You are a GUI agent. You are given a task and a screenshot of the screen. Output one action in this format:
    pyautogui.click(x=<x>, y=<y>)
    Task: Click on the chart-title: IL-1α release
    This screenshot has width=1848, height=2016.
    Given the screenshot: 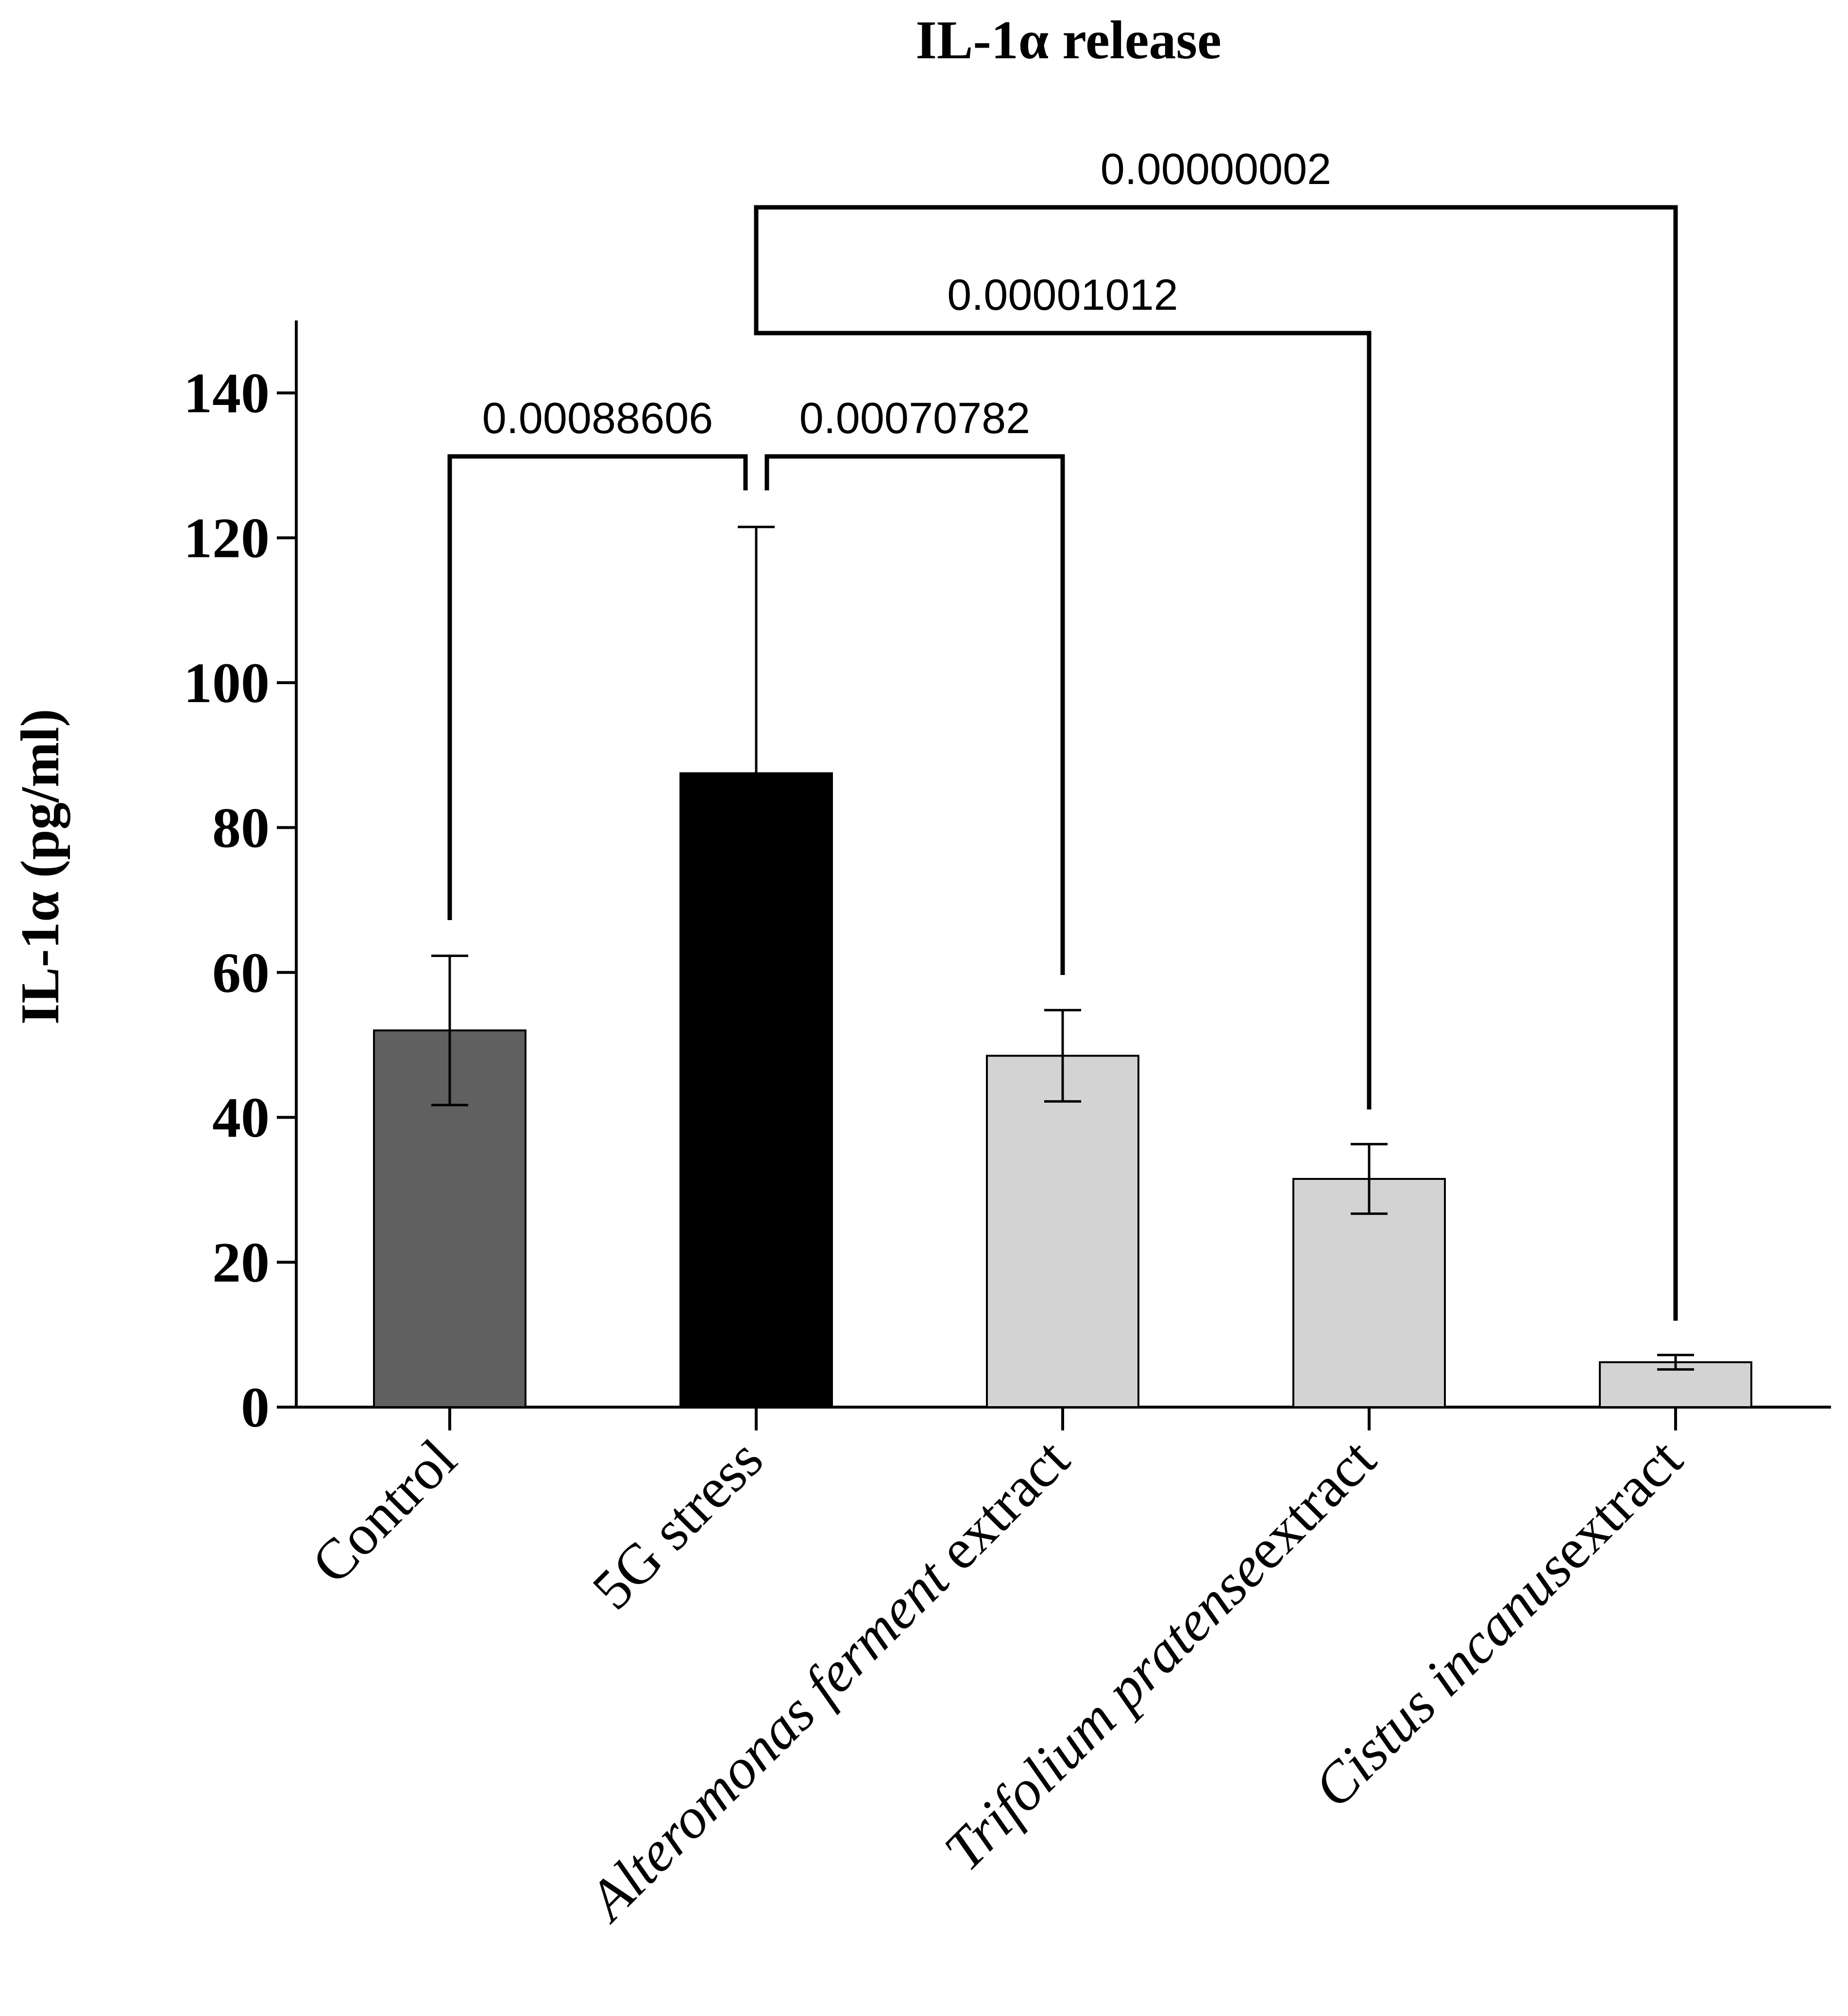 What is the action you would take?
    pyautogui.click(x=1068, y=40)
    